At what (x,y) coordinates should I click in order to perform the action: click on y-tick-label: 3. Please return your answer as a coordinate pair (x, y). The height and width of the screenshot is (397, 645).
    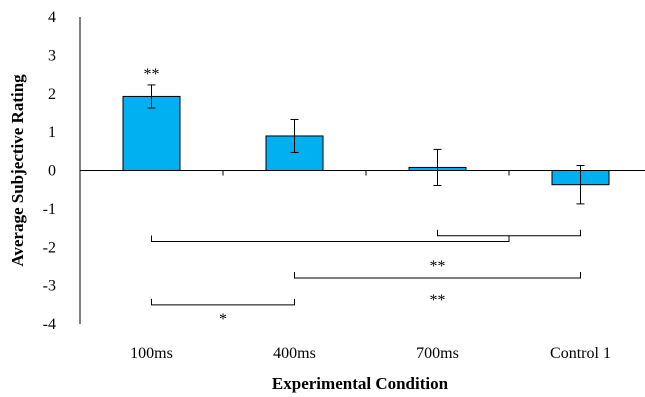
    Looking at the image, I should click on (52, 55).